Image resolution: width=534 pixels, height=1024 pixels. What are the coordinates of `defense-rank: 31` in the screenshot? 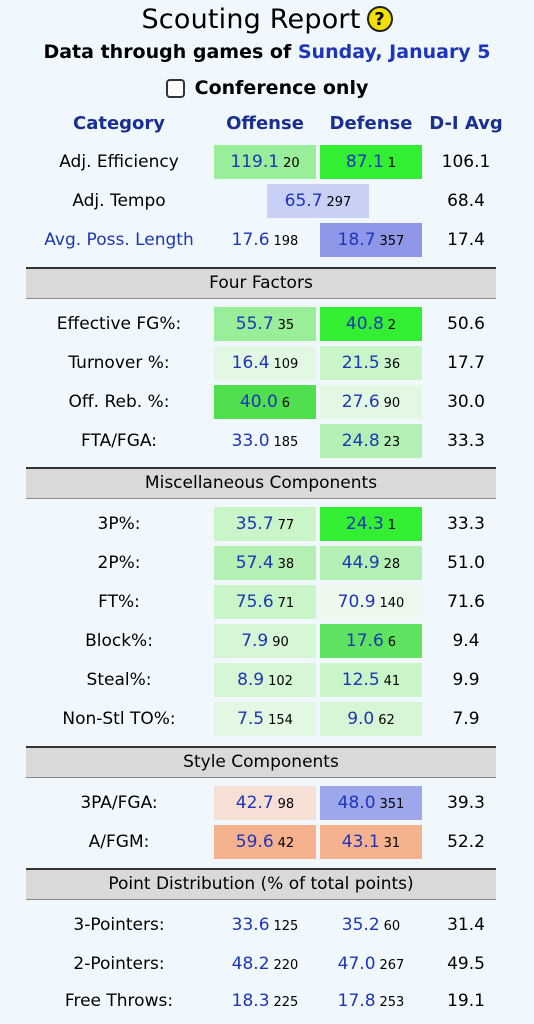 It's located at (392, 843).